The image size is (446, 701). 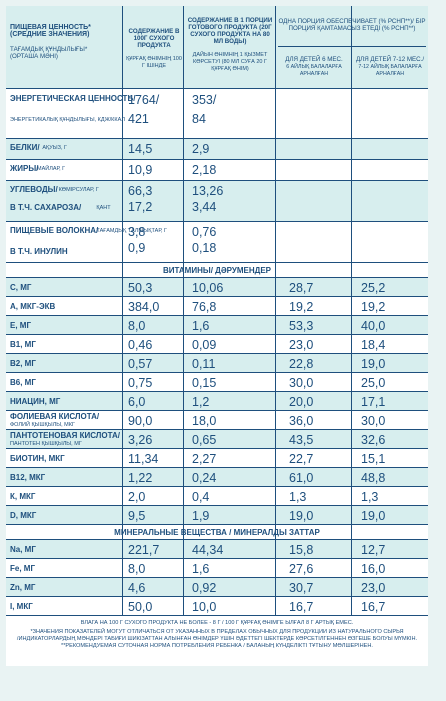 I want to click on vitamin-value-4: 25,0, so click(x=373, y=383).